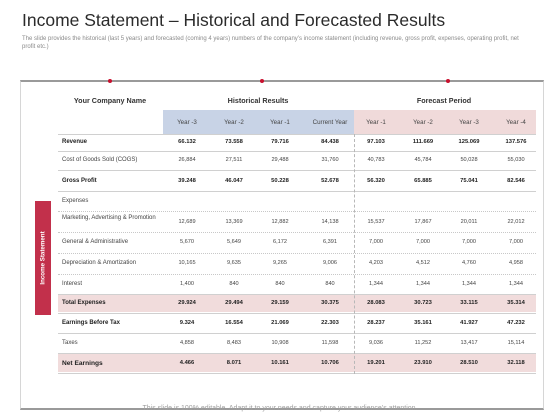 Image resolution: width=560 pixels, height=420 pixels. Describe the element at coordinates (469, 303) in the screenshot. I see `table-cell: 33.115` at that location.